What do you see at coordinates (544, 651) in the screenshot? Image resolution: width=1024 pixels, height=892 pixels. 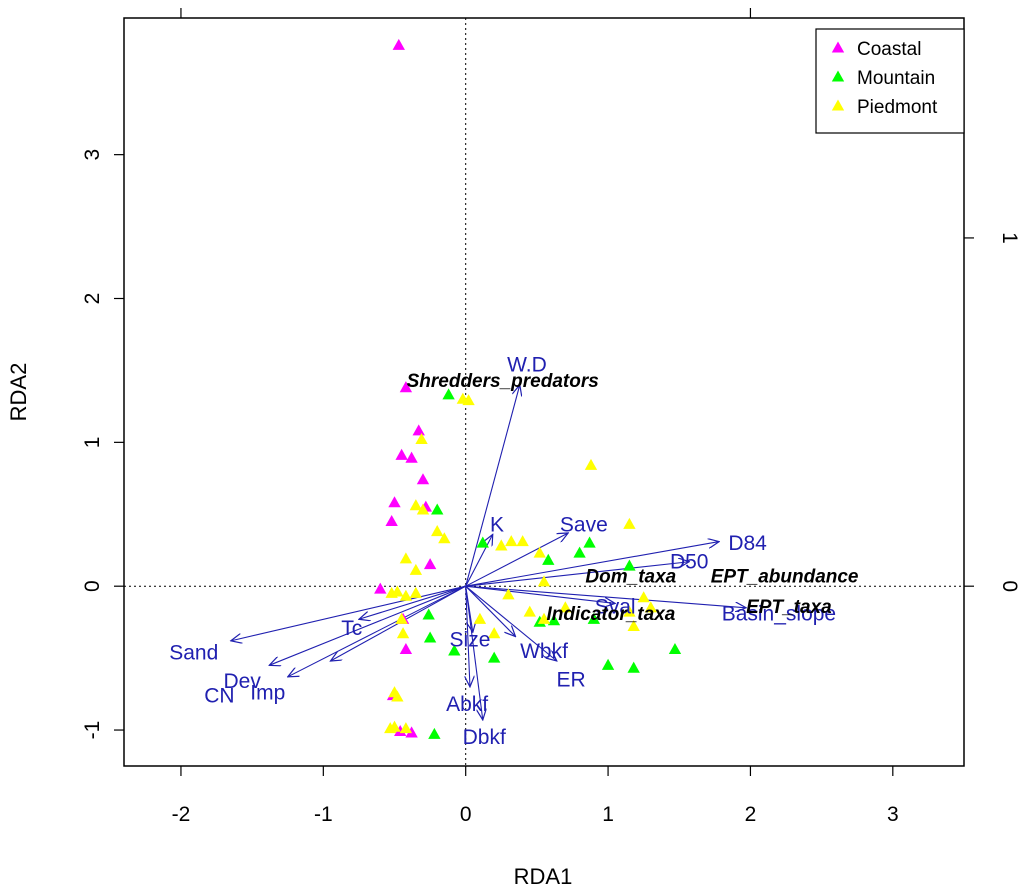 I see `label-wbkf: Wbkf` at bounding box center [544, 651].